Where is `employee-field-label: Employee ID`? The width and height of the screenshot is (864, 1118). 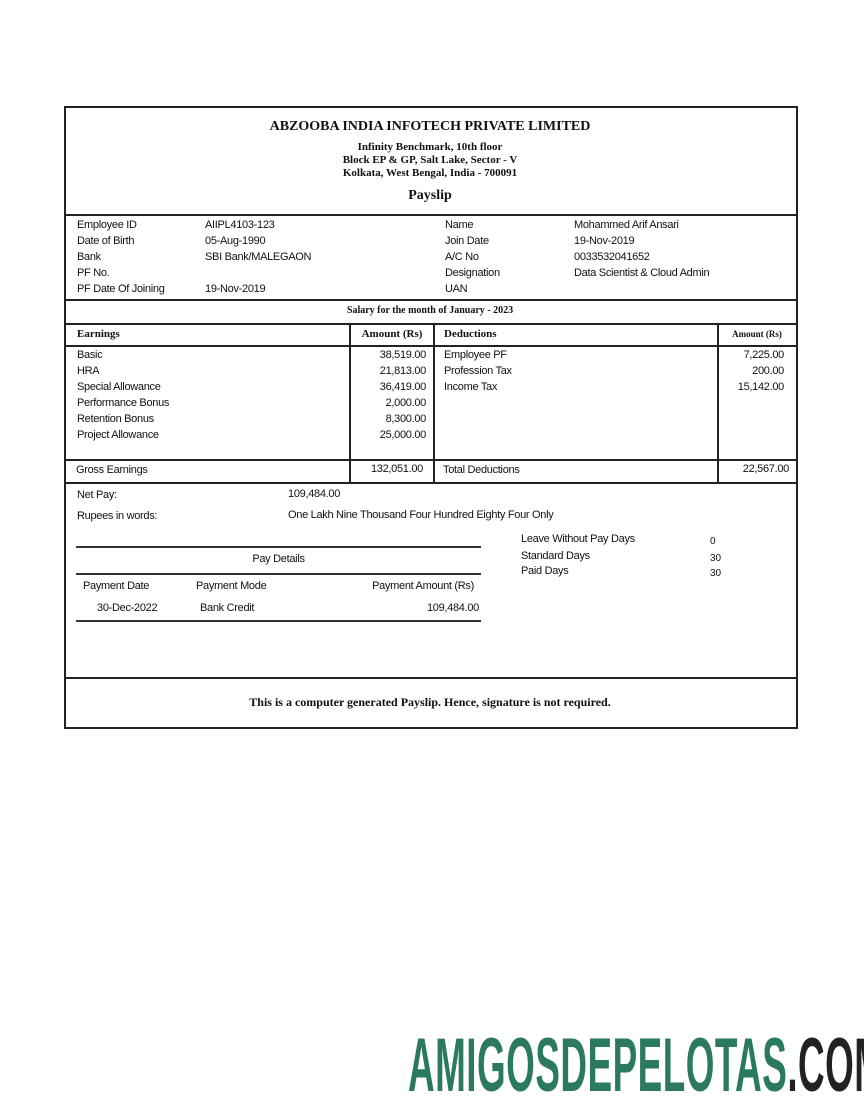 employee-field-label: Employee ID is located at coordinates (107, 225).